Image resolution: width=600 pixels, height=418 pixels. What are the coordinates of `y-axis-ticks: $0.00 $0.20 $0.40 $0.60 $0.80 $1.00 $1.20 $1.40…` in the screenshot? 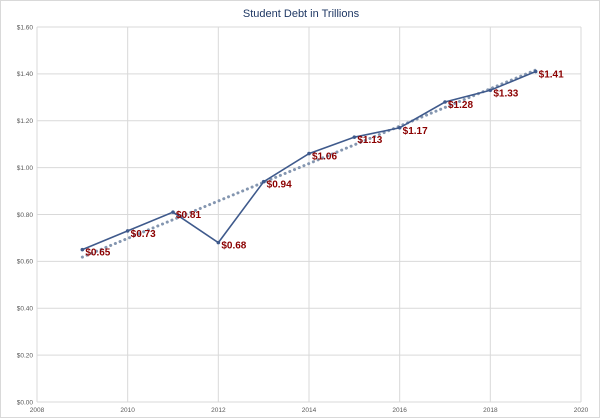 It's located at (25, 215).